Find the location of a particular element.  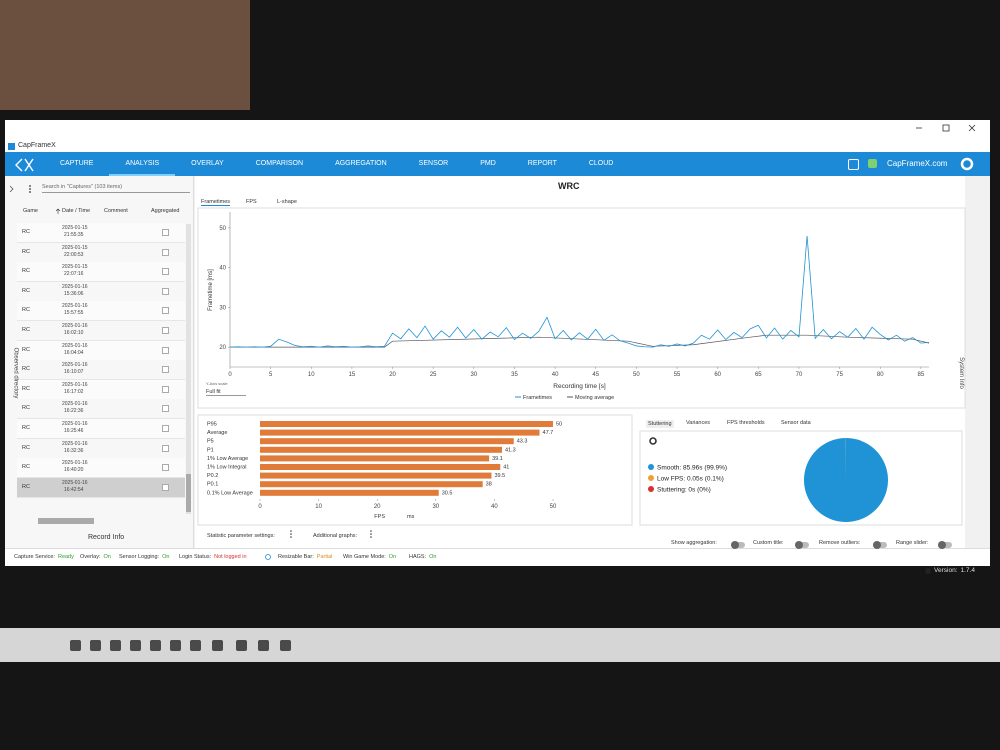

nav-tab: PMD is located at coordinates (488, 163).